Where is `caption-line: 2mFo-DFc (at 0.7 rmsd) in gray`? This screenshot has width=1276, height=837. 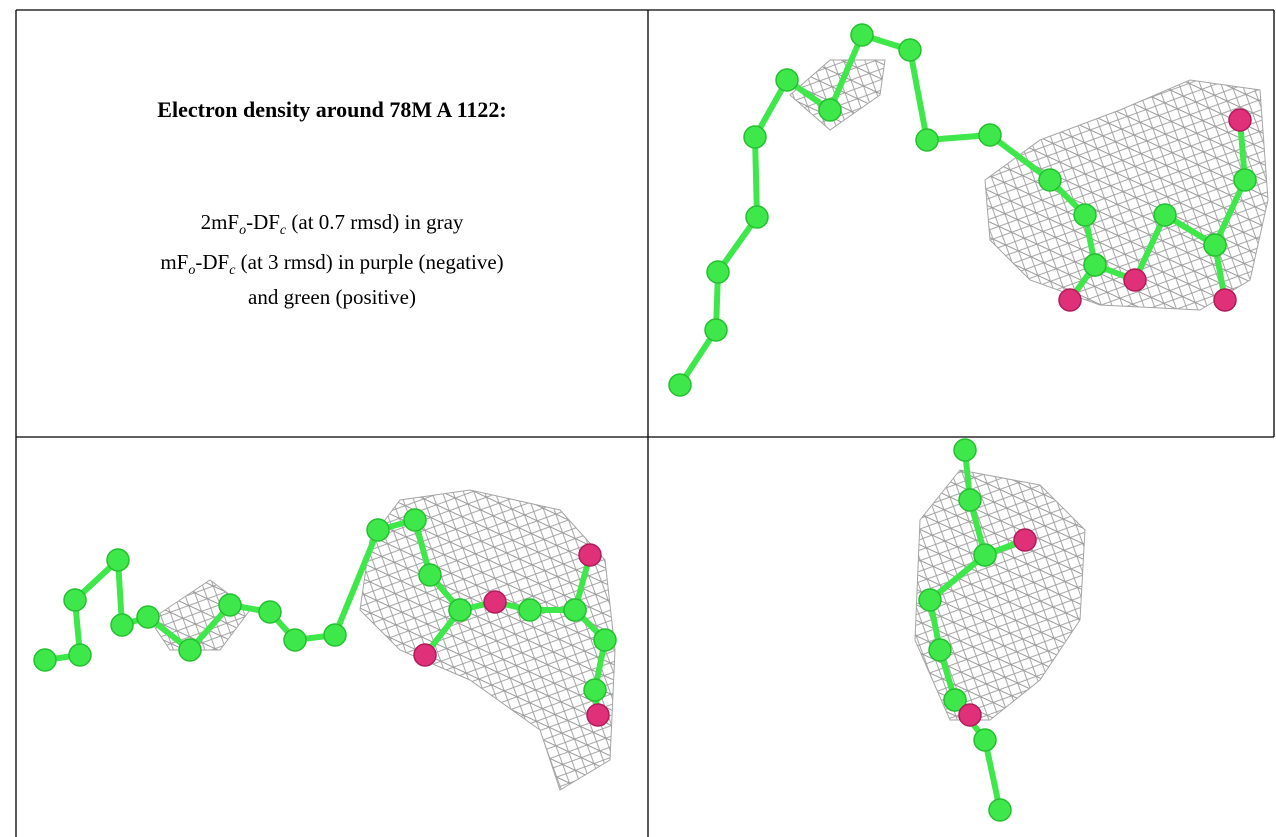
caption-line: 2mFo-DFc (at 0.7 rmsd) in gray is located at coordinates (332, 224).